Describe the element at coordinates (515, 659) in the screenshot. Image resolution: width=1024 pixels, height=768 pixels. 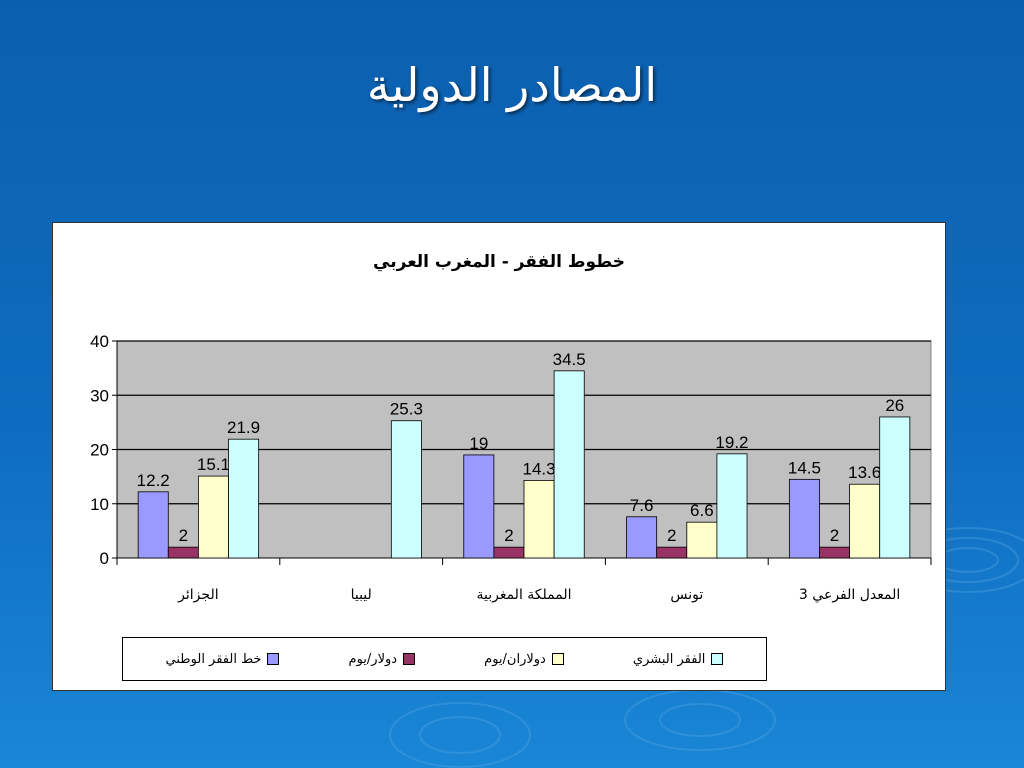
I see `legend-label: دولاران/يوم` at that location.